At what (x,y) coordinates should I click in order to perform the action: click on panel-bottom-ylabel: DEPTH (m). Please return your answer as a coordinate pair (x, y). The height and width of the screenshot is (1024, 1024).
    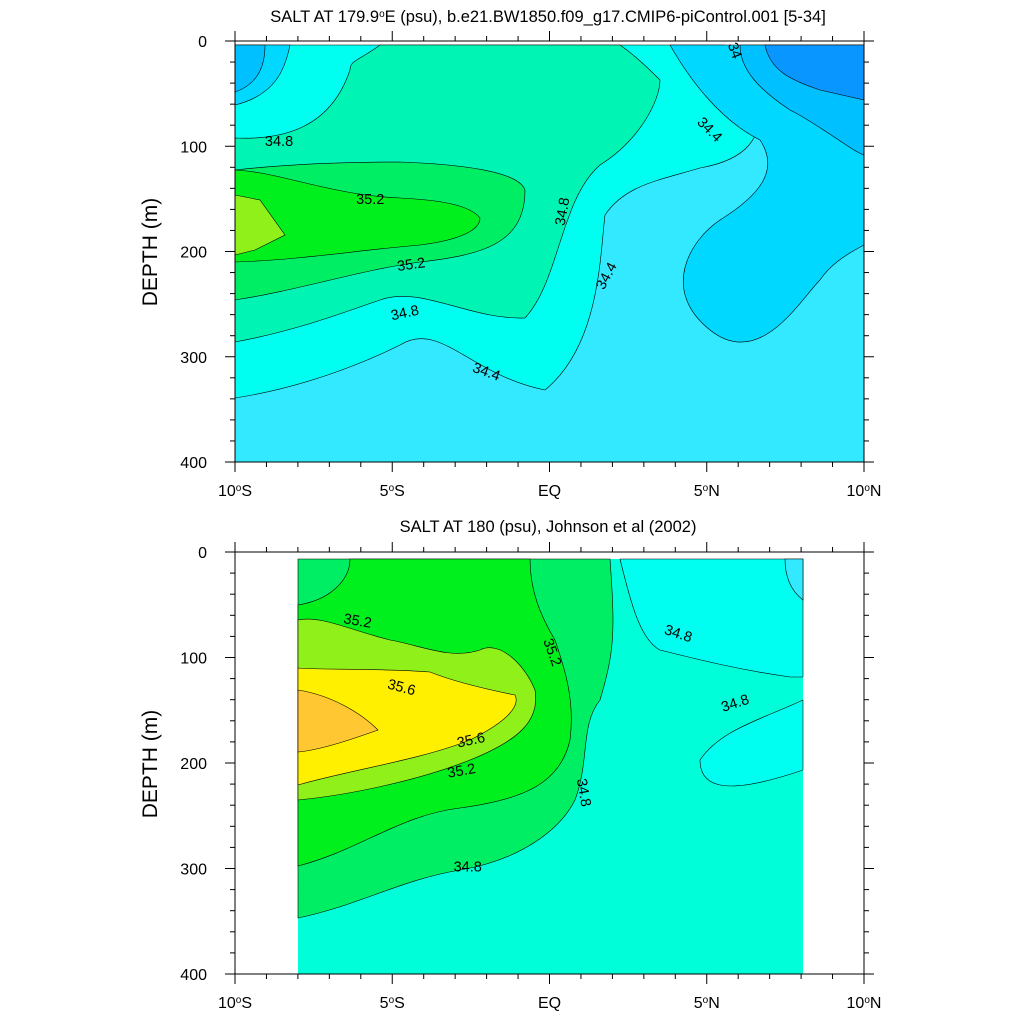
    Looking at the image, I should click on (150, 764).